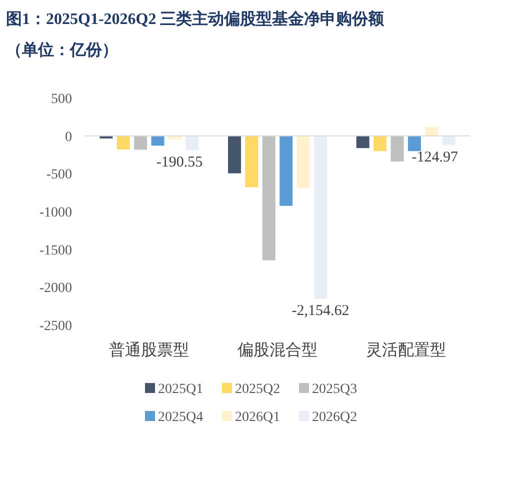 This screenshot has height=482, width=509. I want to click on data-label: -190.55, so click(179, 162).